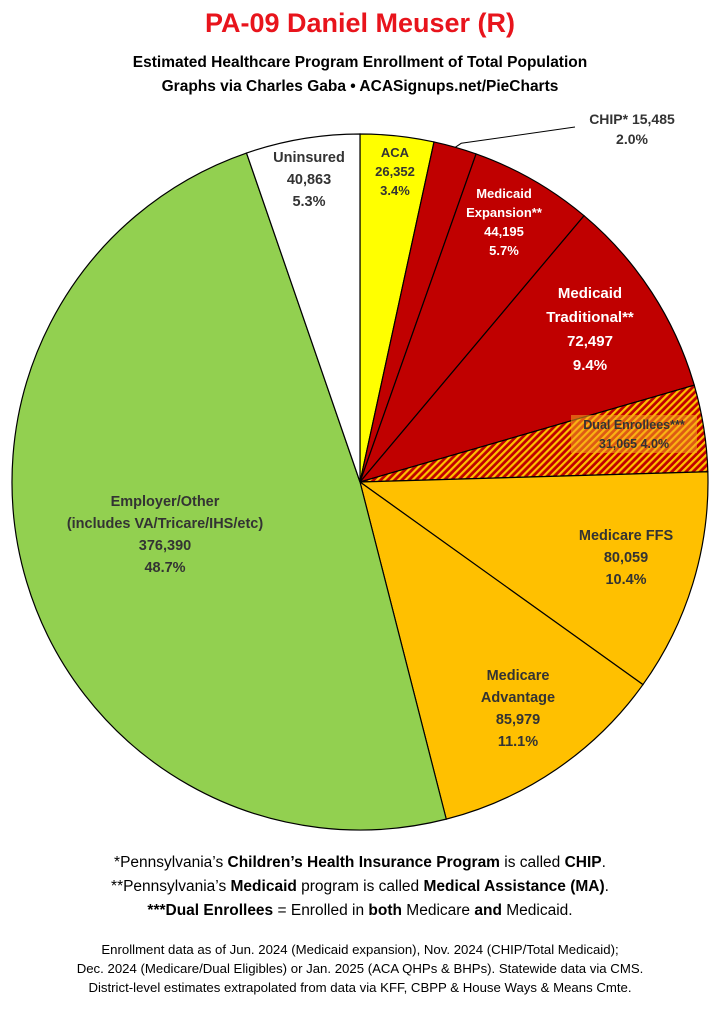 The image size is (720, 1010). I want to click on dual-label-box, so click(634, 434).